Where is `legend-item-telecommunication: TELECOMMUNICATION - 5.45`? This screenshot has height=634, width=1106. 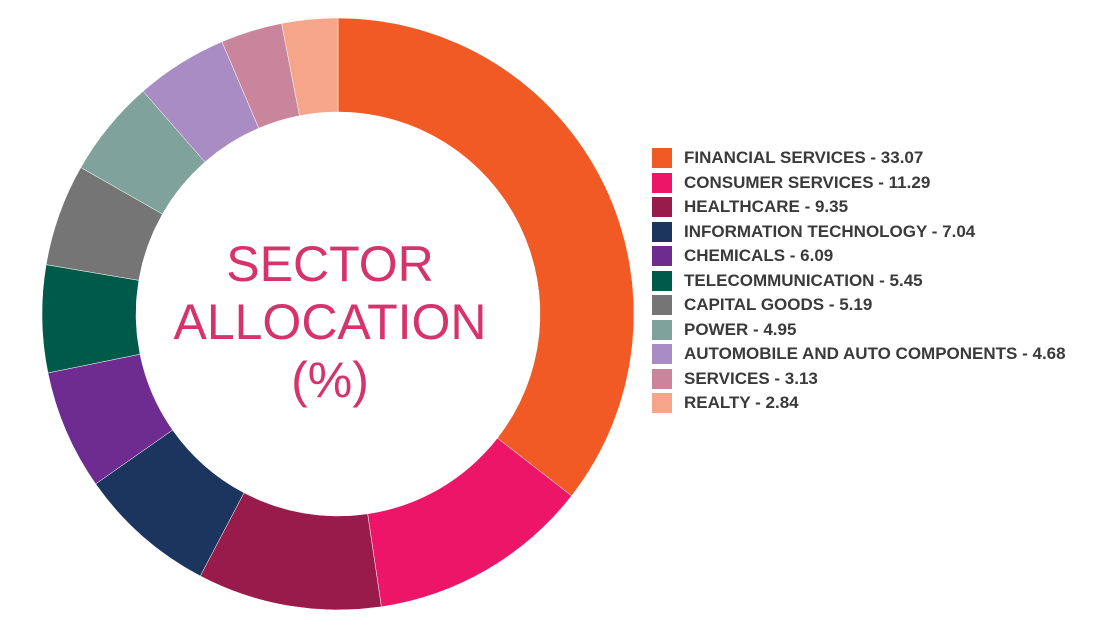 legend-item-telecommunication: TELECOMMUNICATION - 5.45 is located at coordinates (872, 281).